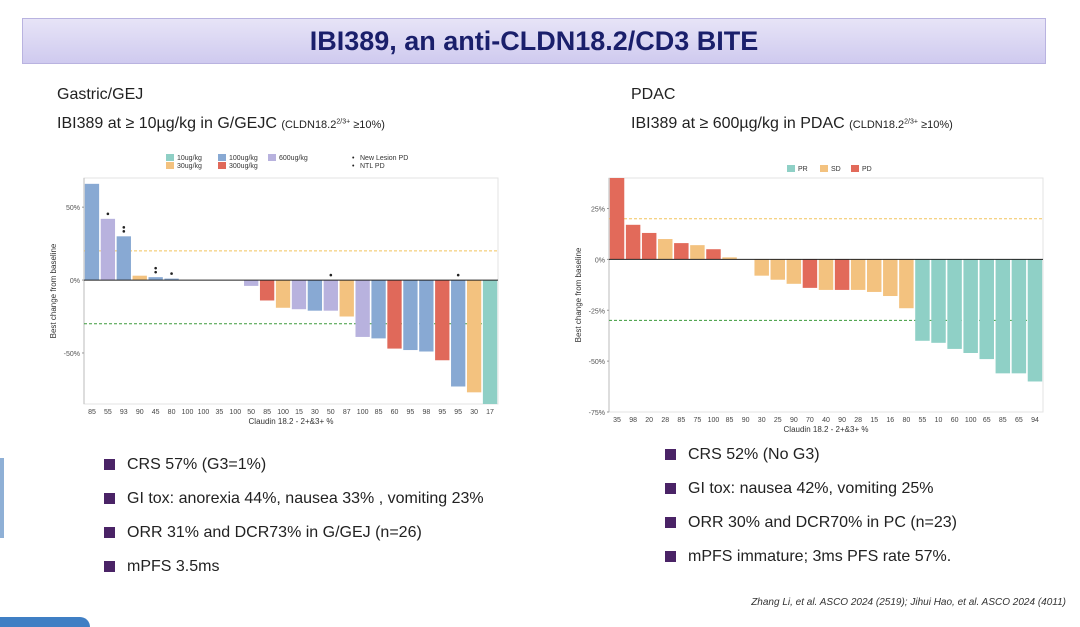 The height and width of the screenshot is (627, 1080). What do you see at coordinates (923, 420) in the screenshot?
I see `x-tick-label: 55` at bounding box center [923, 420].